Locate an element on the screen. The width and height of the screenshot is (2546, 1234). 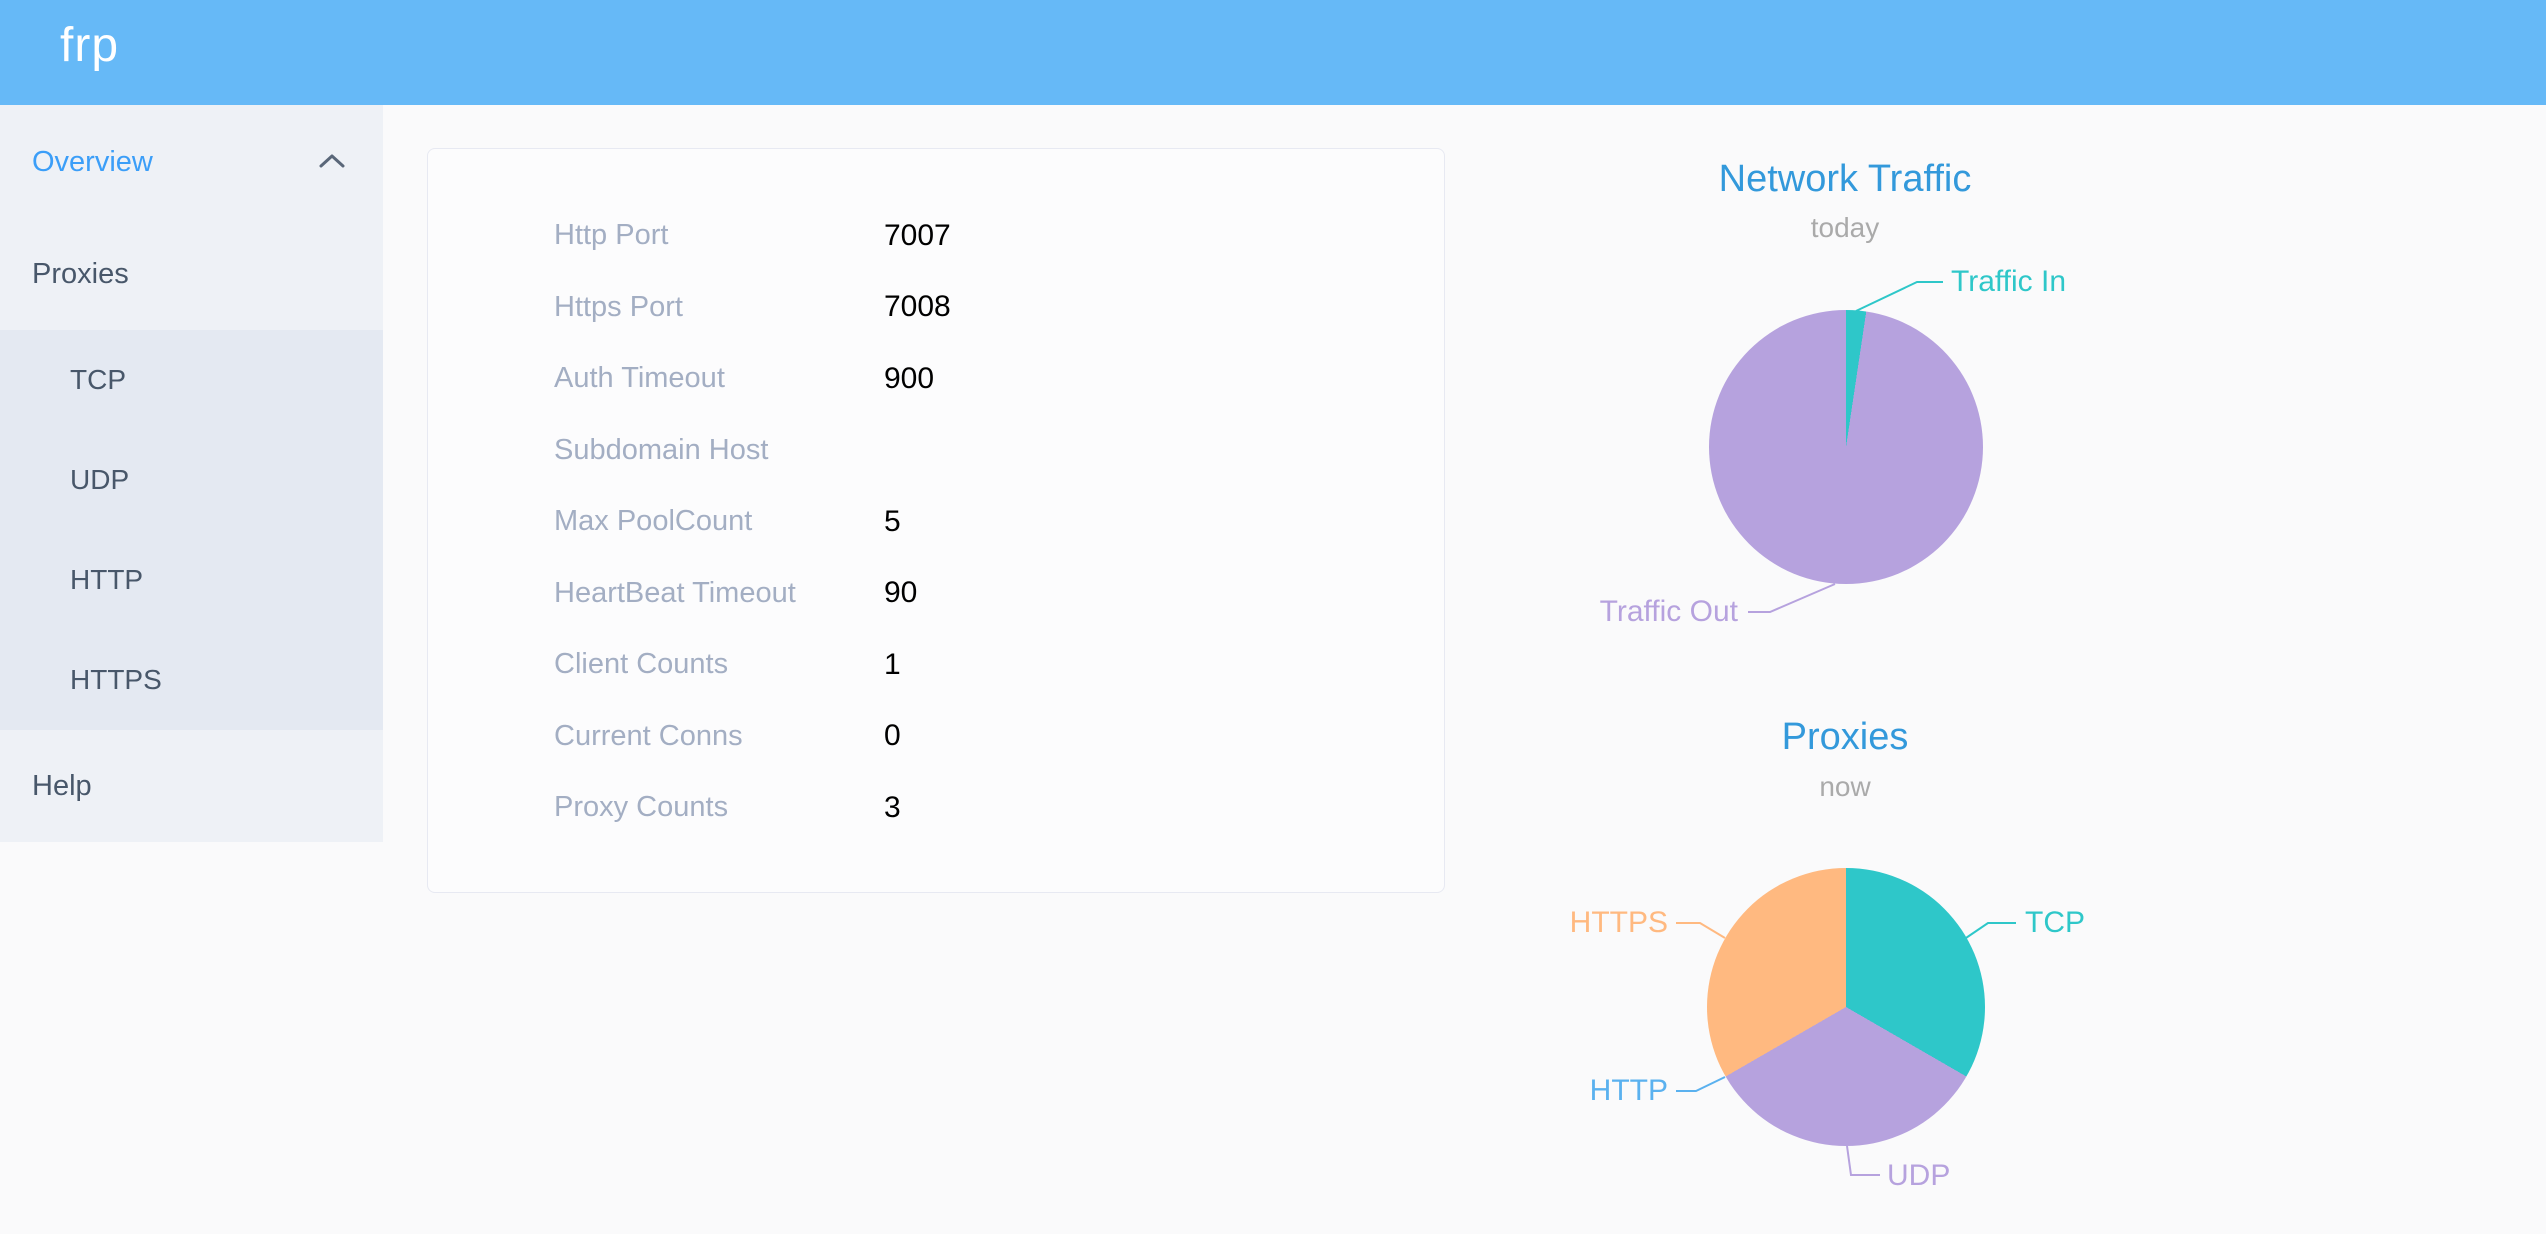
network-traffic-pie is located at coordinates (1846, 447).